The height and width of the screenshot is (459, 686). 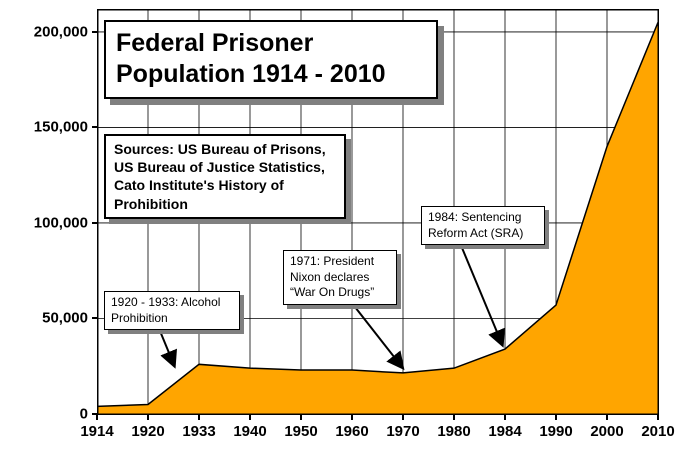 What do you see at coordinates (352, 431) in the screenshot?
I see `x-tick-label: 1960` at bounding box center [352, 431].